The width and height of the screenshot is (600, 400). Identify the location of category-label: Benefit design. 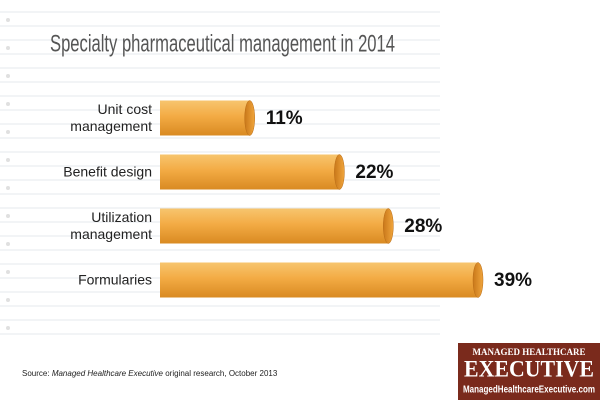
(107, 171).